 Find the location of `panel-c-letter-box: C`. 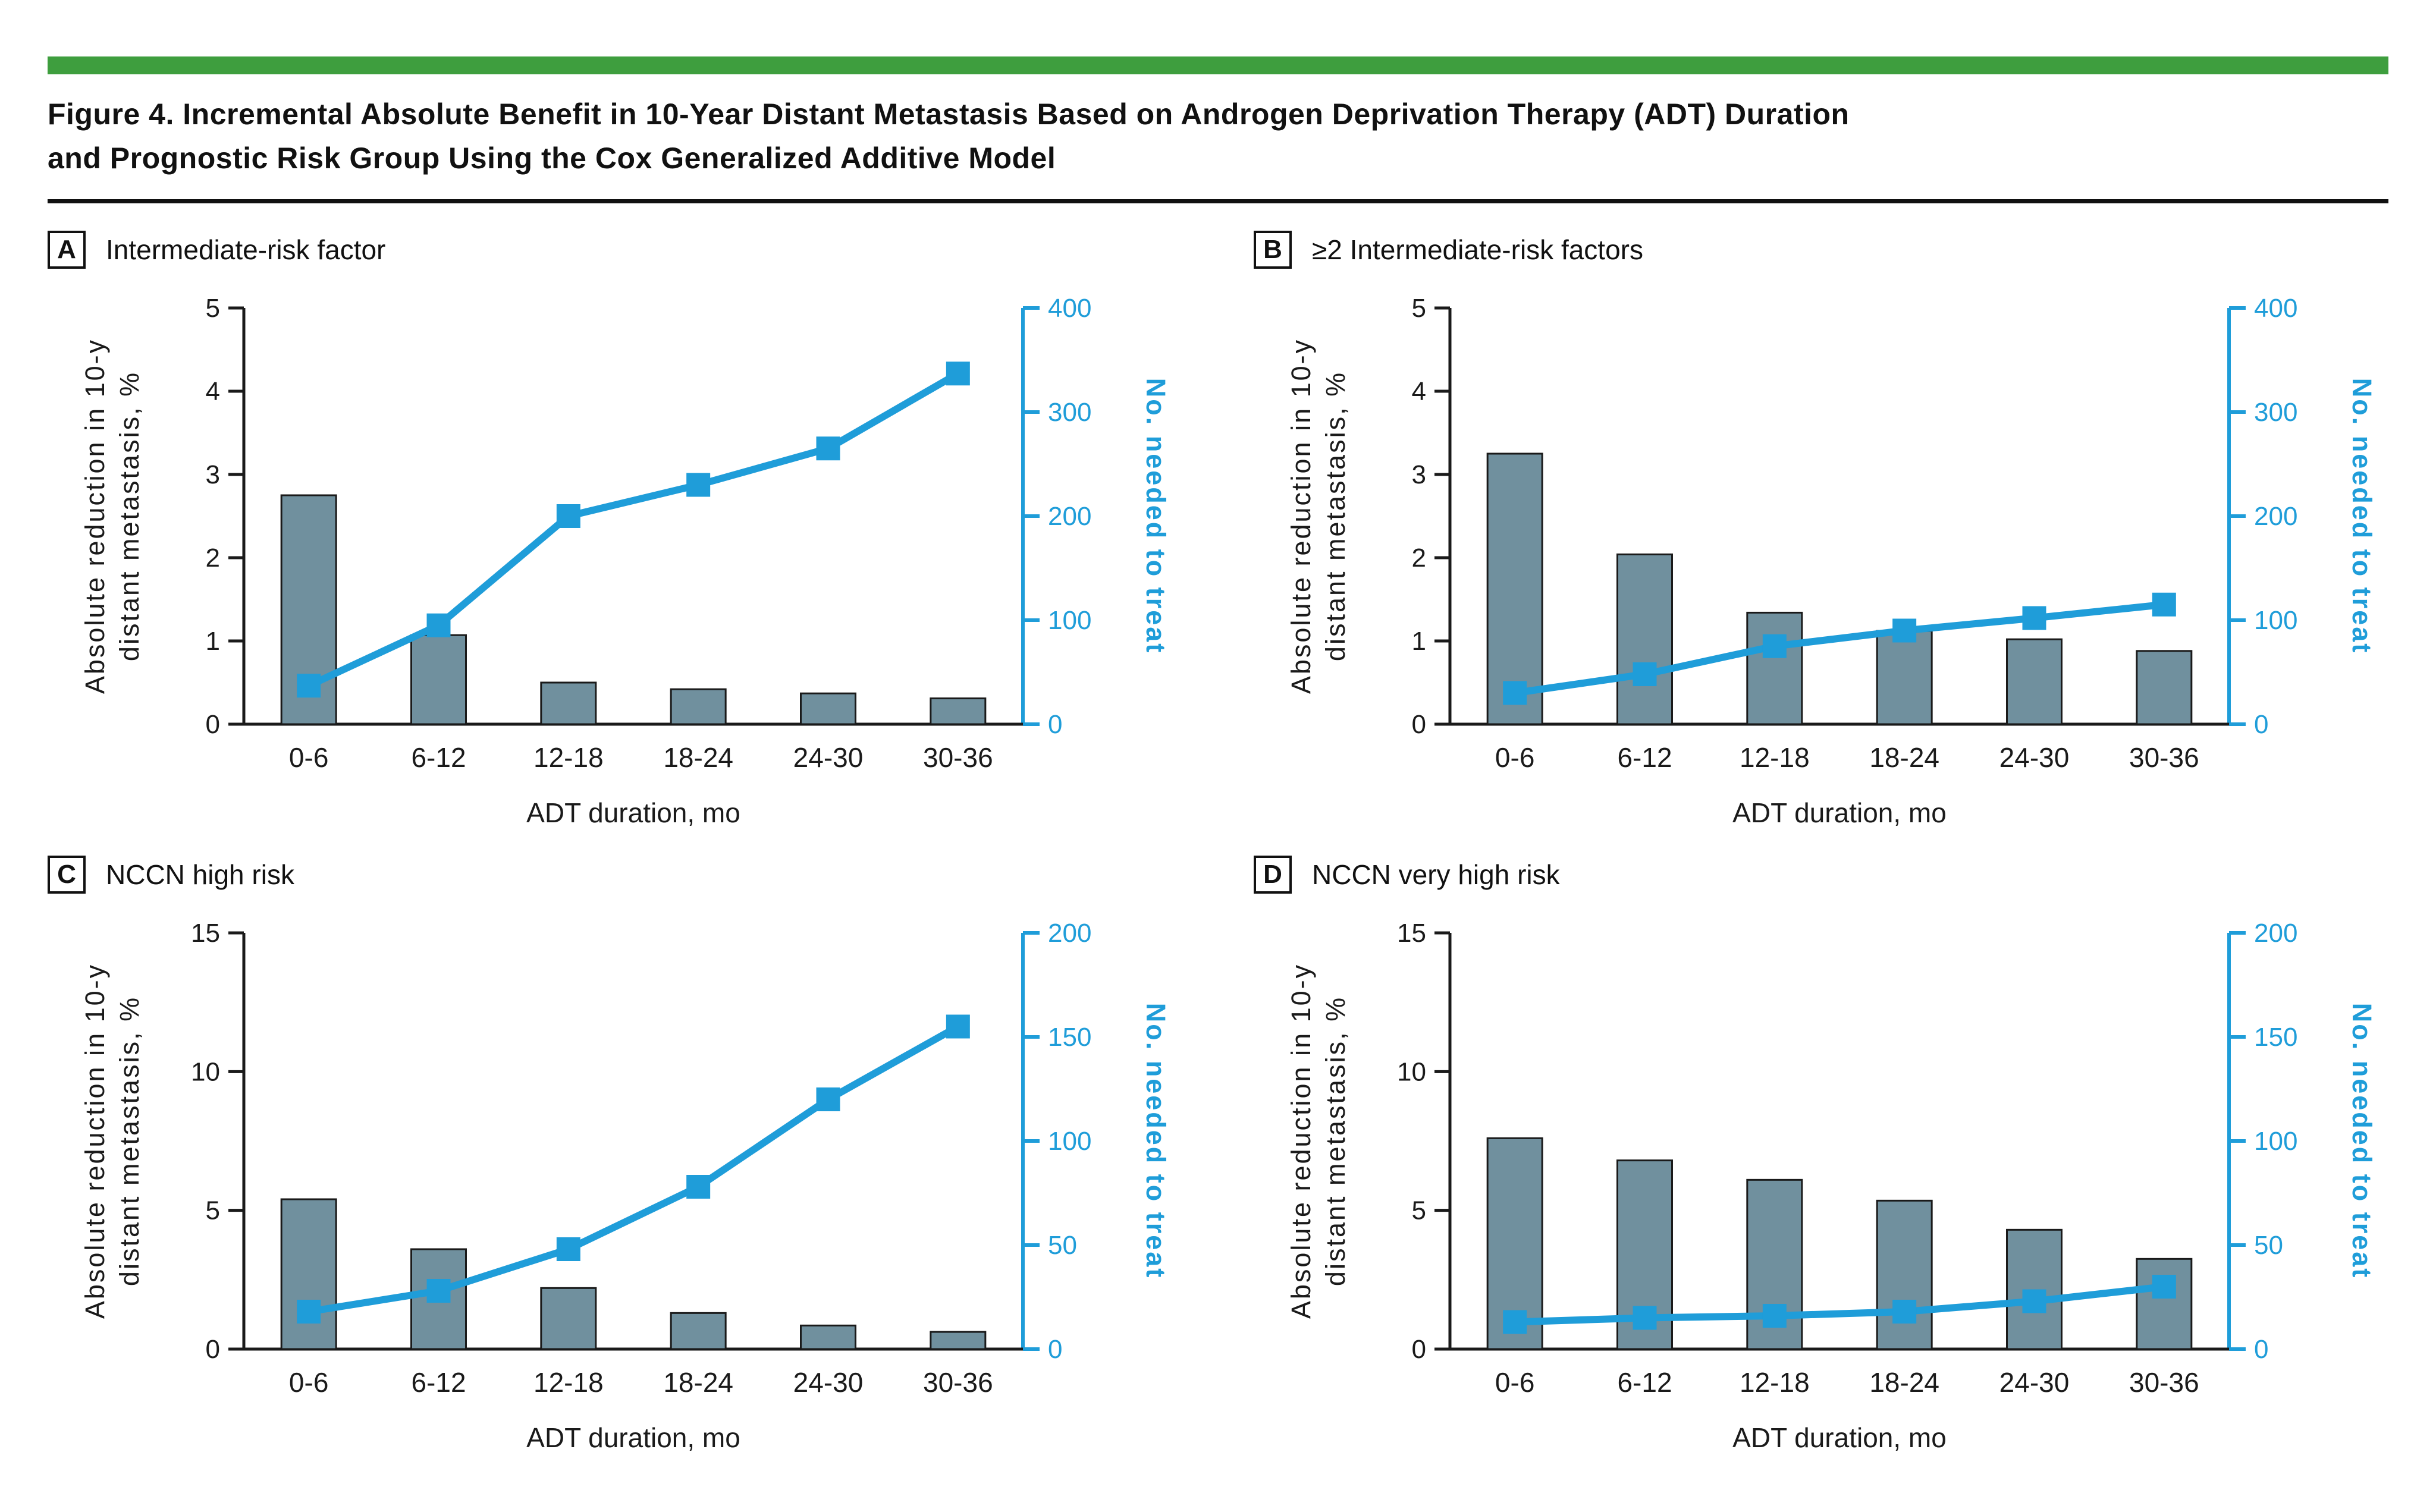

panel-c-letter-box: C is located at coordinates (67, 875).